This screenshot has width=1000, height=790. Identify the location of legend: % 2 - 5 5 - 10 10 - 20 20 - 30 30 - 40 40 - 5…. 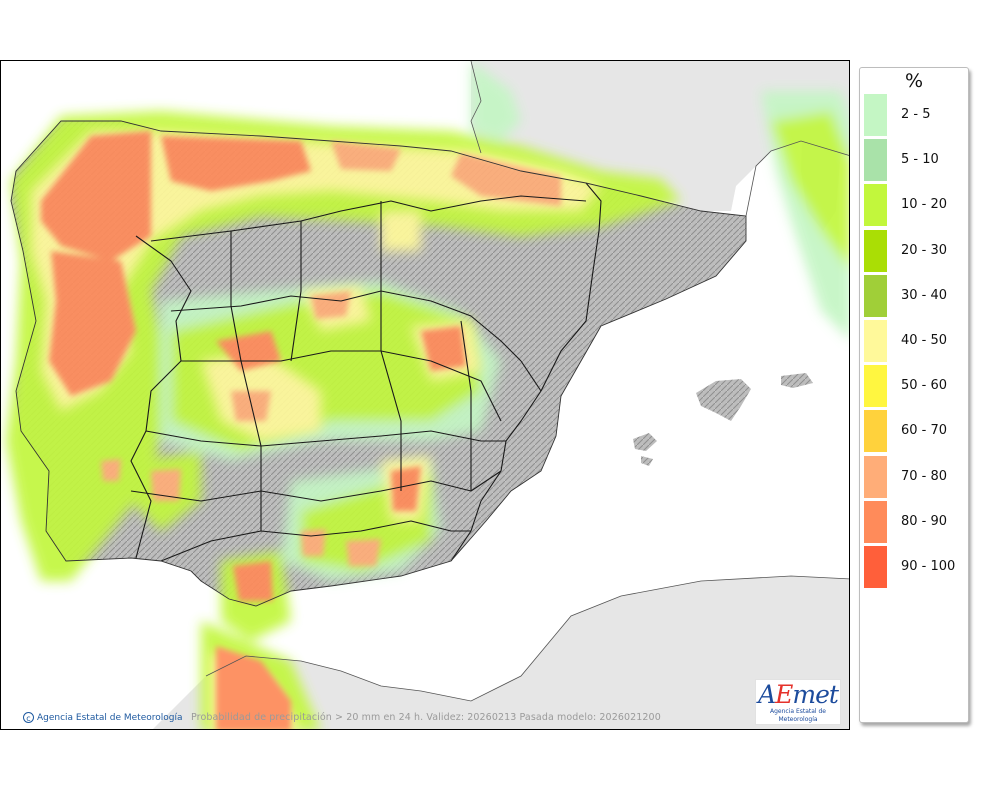
(914, 395).